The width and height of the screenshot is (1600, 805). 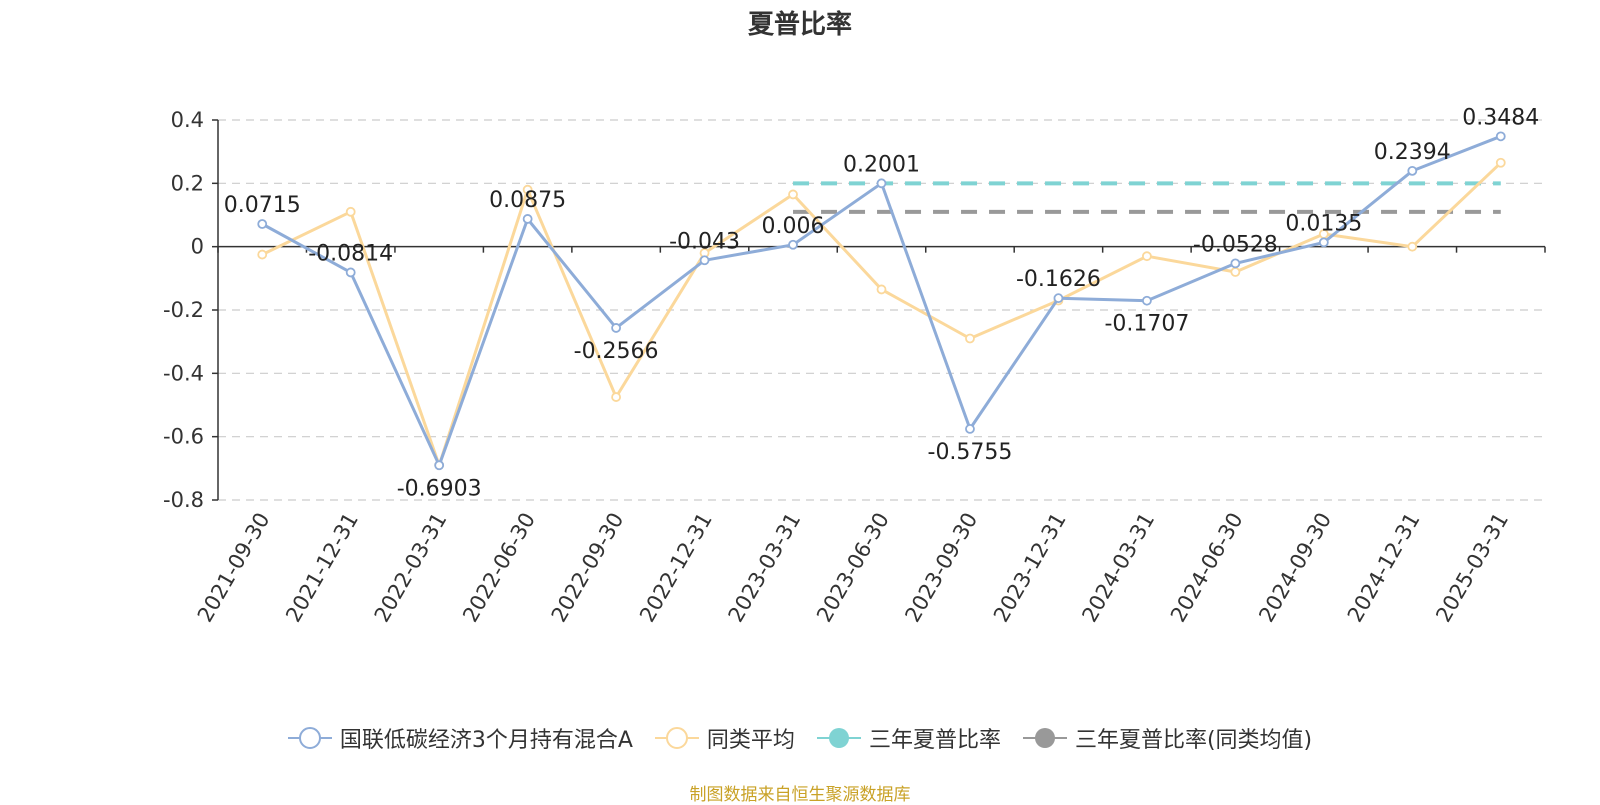 I want to click on x-tick-label: 2024-12-31, so click(x=1384, y=568).